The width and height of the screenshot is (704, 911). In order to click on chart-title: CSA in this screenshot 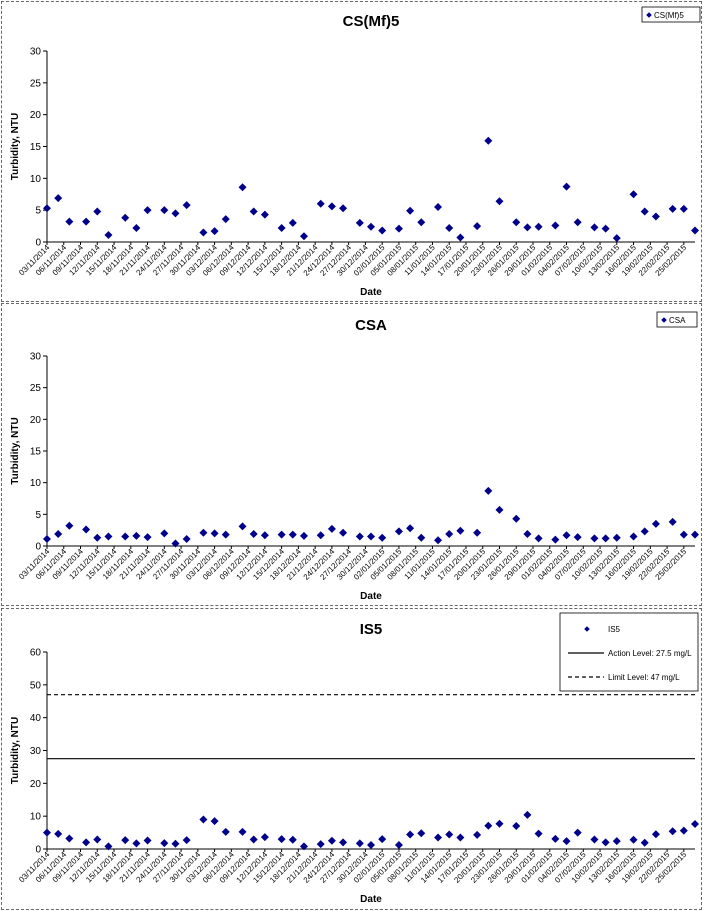, I will do `click(371, 325)`.